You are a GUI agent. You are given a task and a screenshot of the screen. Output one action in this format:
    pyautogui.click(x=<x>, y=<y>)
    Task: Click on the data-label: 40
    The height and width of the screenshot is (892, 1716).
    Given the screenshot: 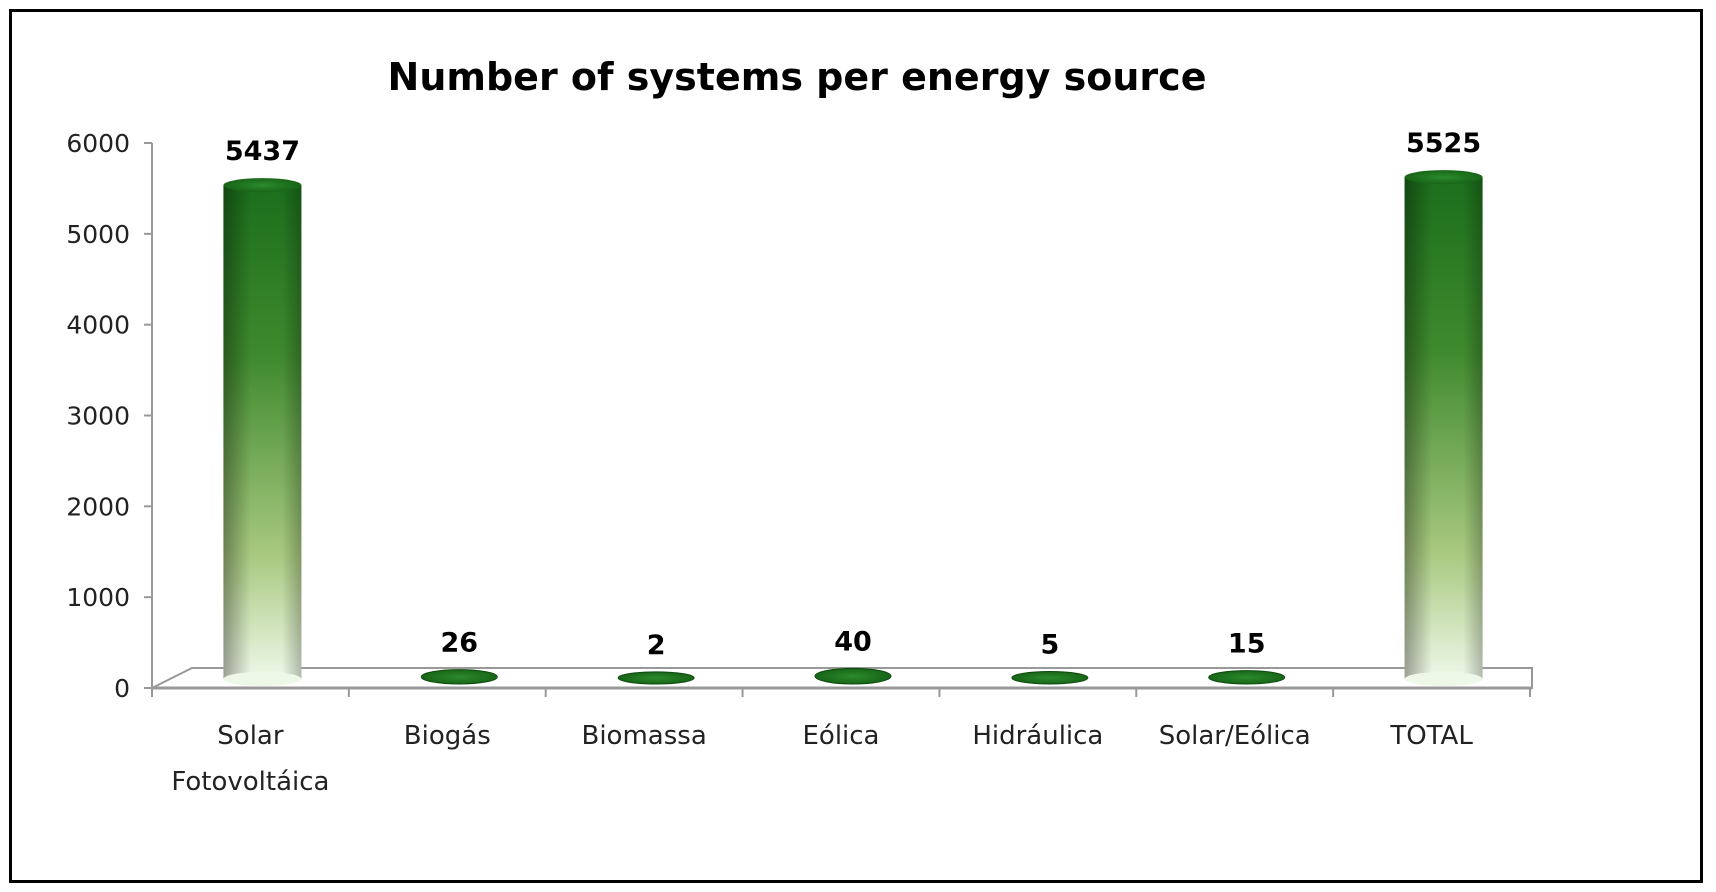 What is the action you would take?
    pyautogui.click(x=853, y=641)
    